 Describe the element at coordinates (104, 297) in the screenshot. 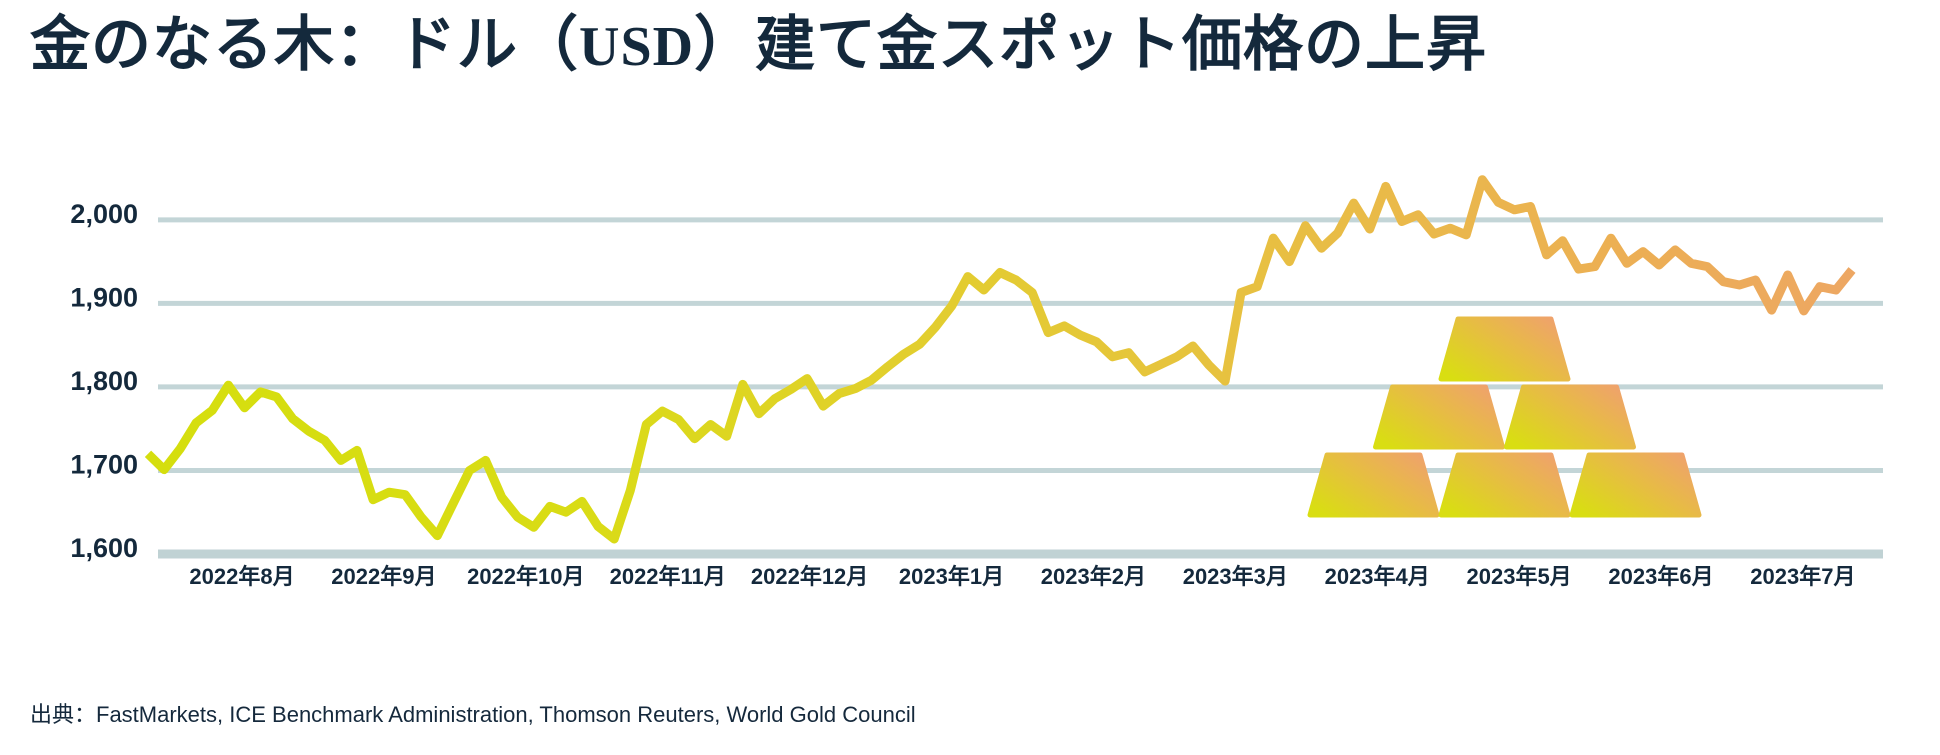

I see `y-axis-tick-label: 1,900` at that location.